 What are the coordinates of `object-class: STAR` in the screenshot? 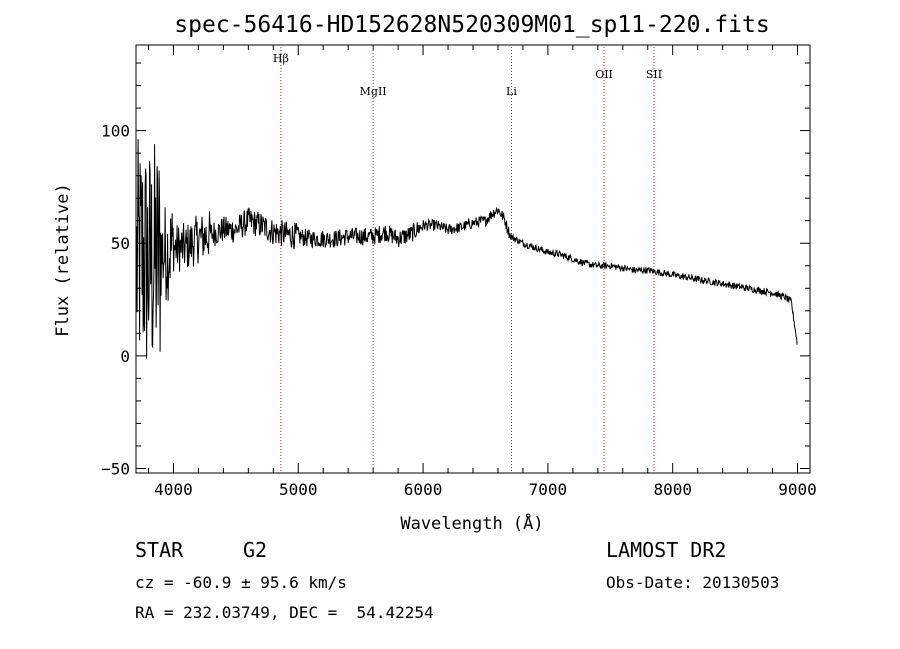 It's located at (159, 550).